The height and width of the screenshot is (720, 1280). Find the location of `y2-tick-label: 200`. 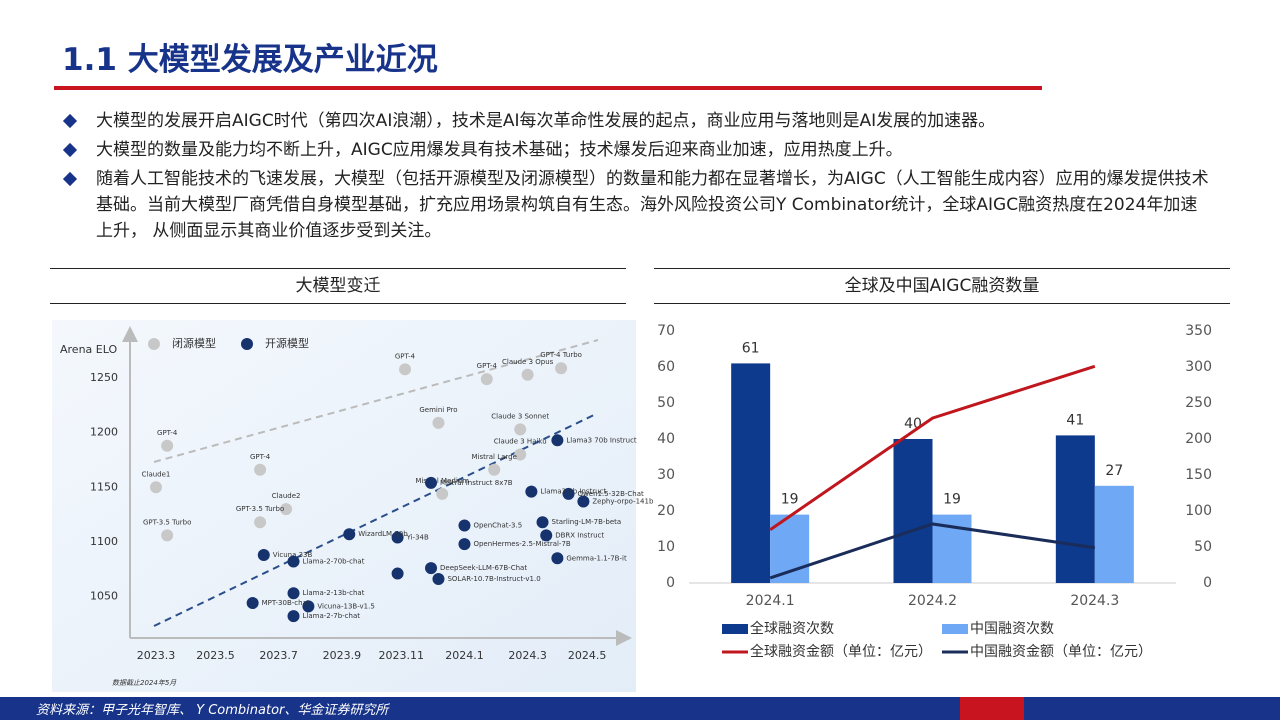

y2-tick-label: 200 is located at coordinates (1198, 439).